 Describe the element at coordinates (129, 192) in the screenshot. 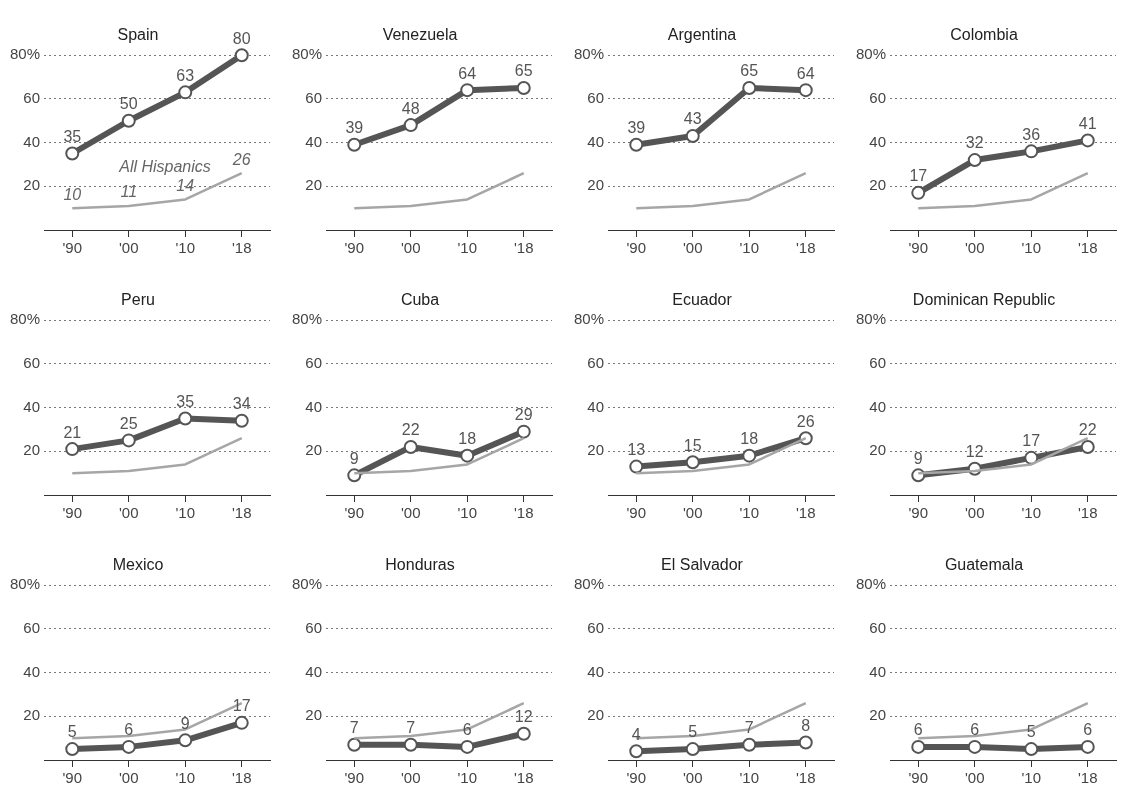

I see `data-label: 11` at that location.